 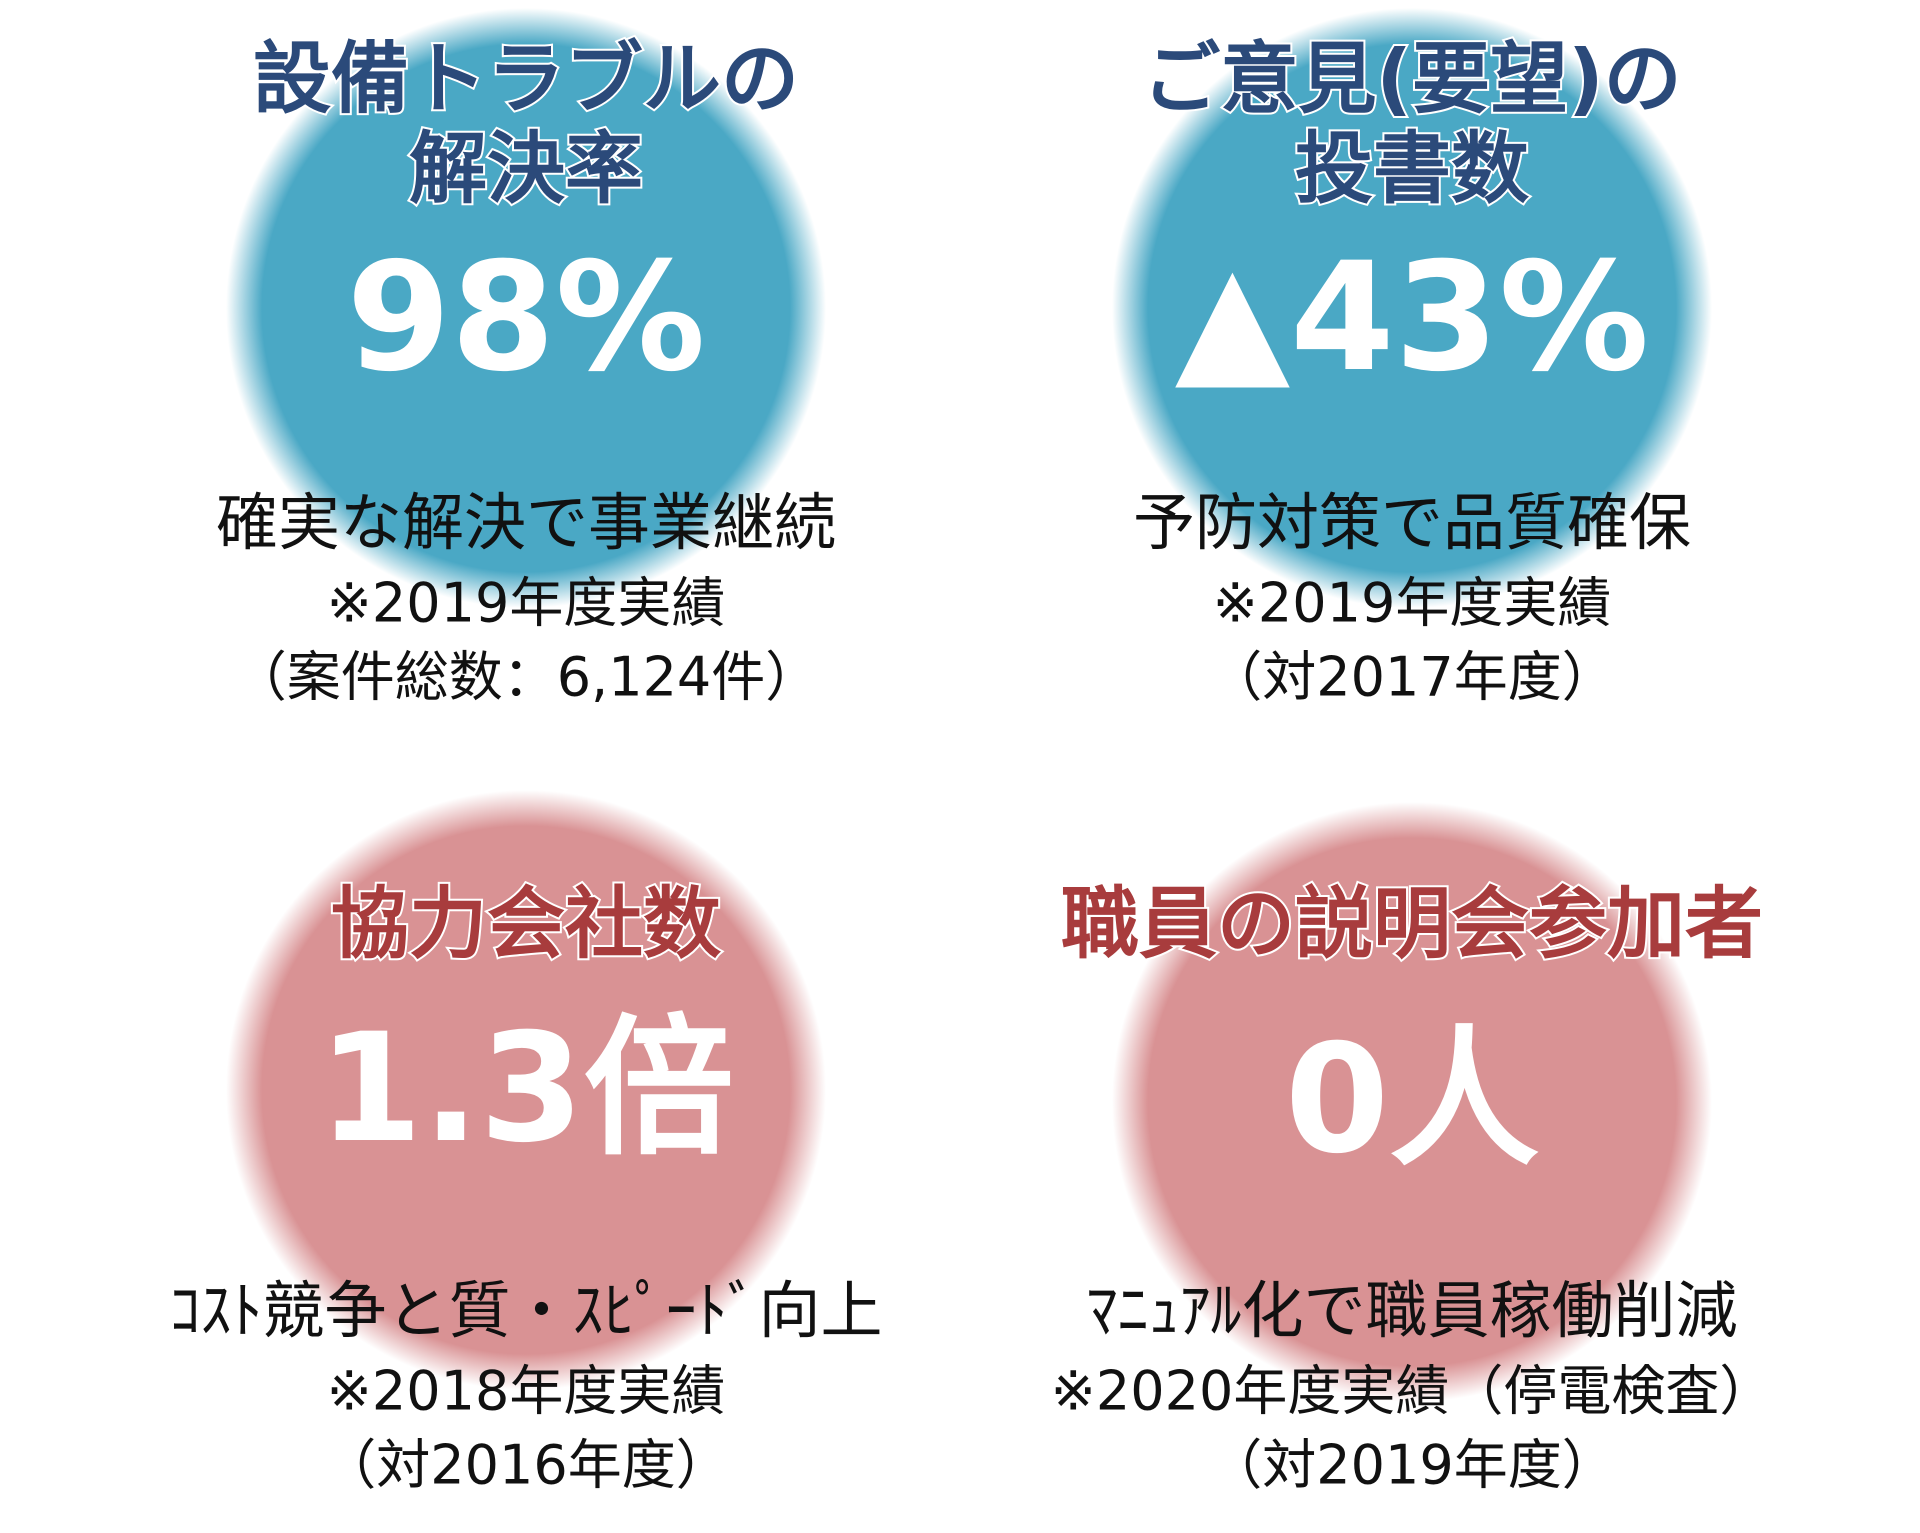 I want to click on panel-title: 解決率, so click(x=526, y=169).